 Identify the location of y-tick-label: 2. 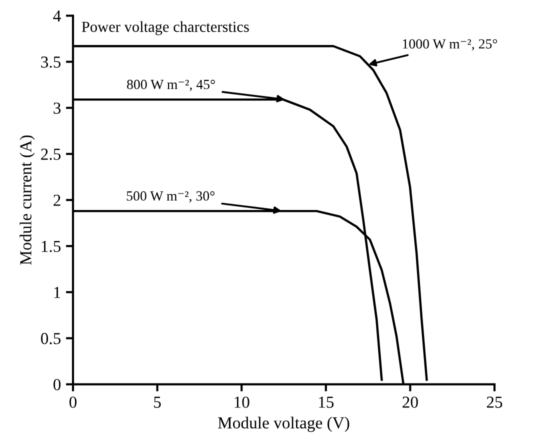
(57, 200).